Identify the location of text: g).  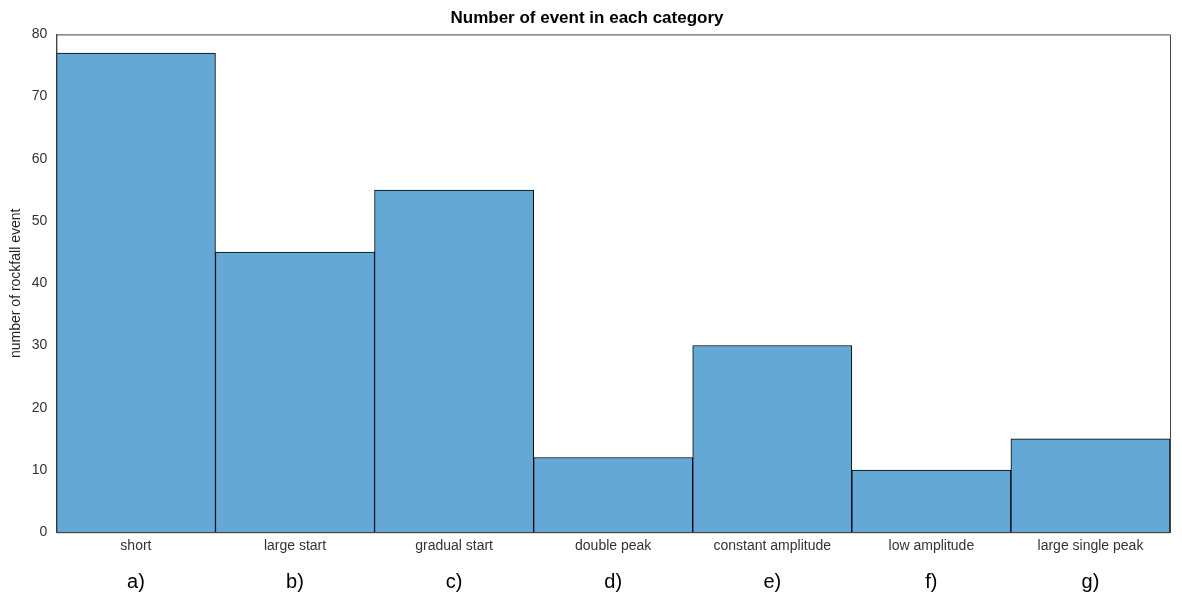
(1090, 580).